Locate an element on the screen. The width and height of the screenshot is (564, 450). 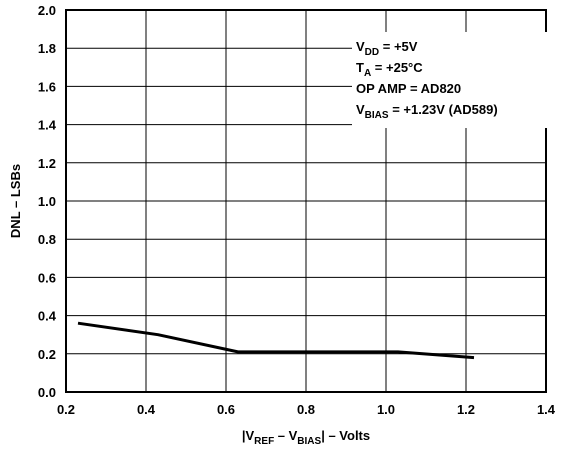
annotation-vbias: VBIAS = +1.23V (AD589) is located at coordinates (427, 111).